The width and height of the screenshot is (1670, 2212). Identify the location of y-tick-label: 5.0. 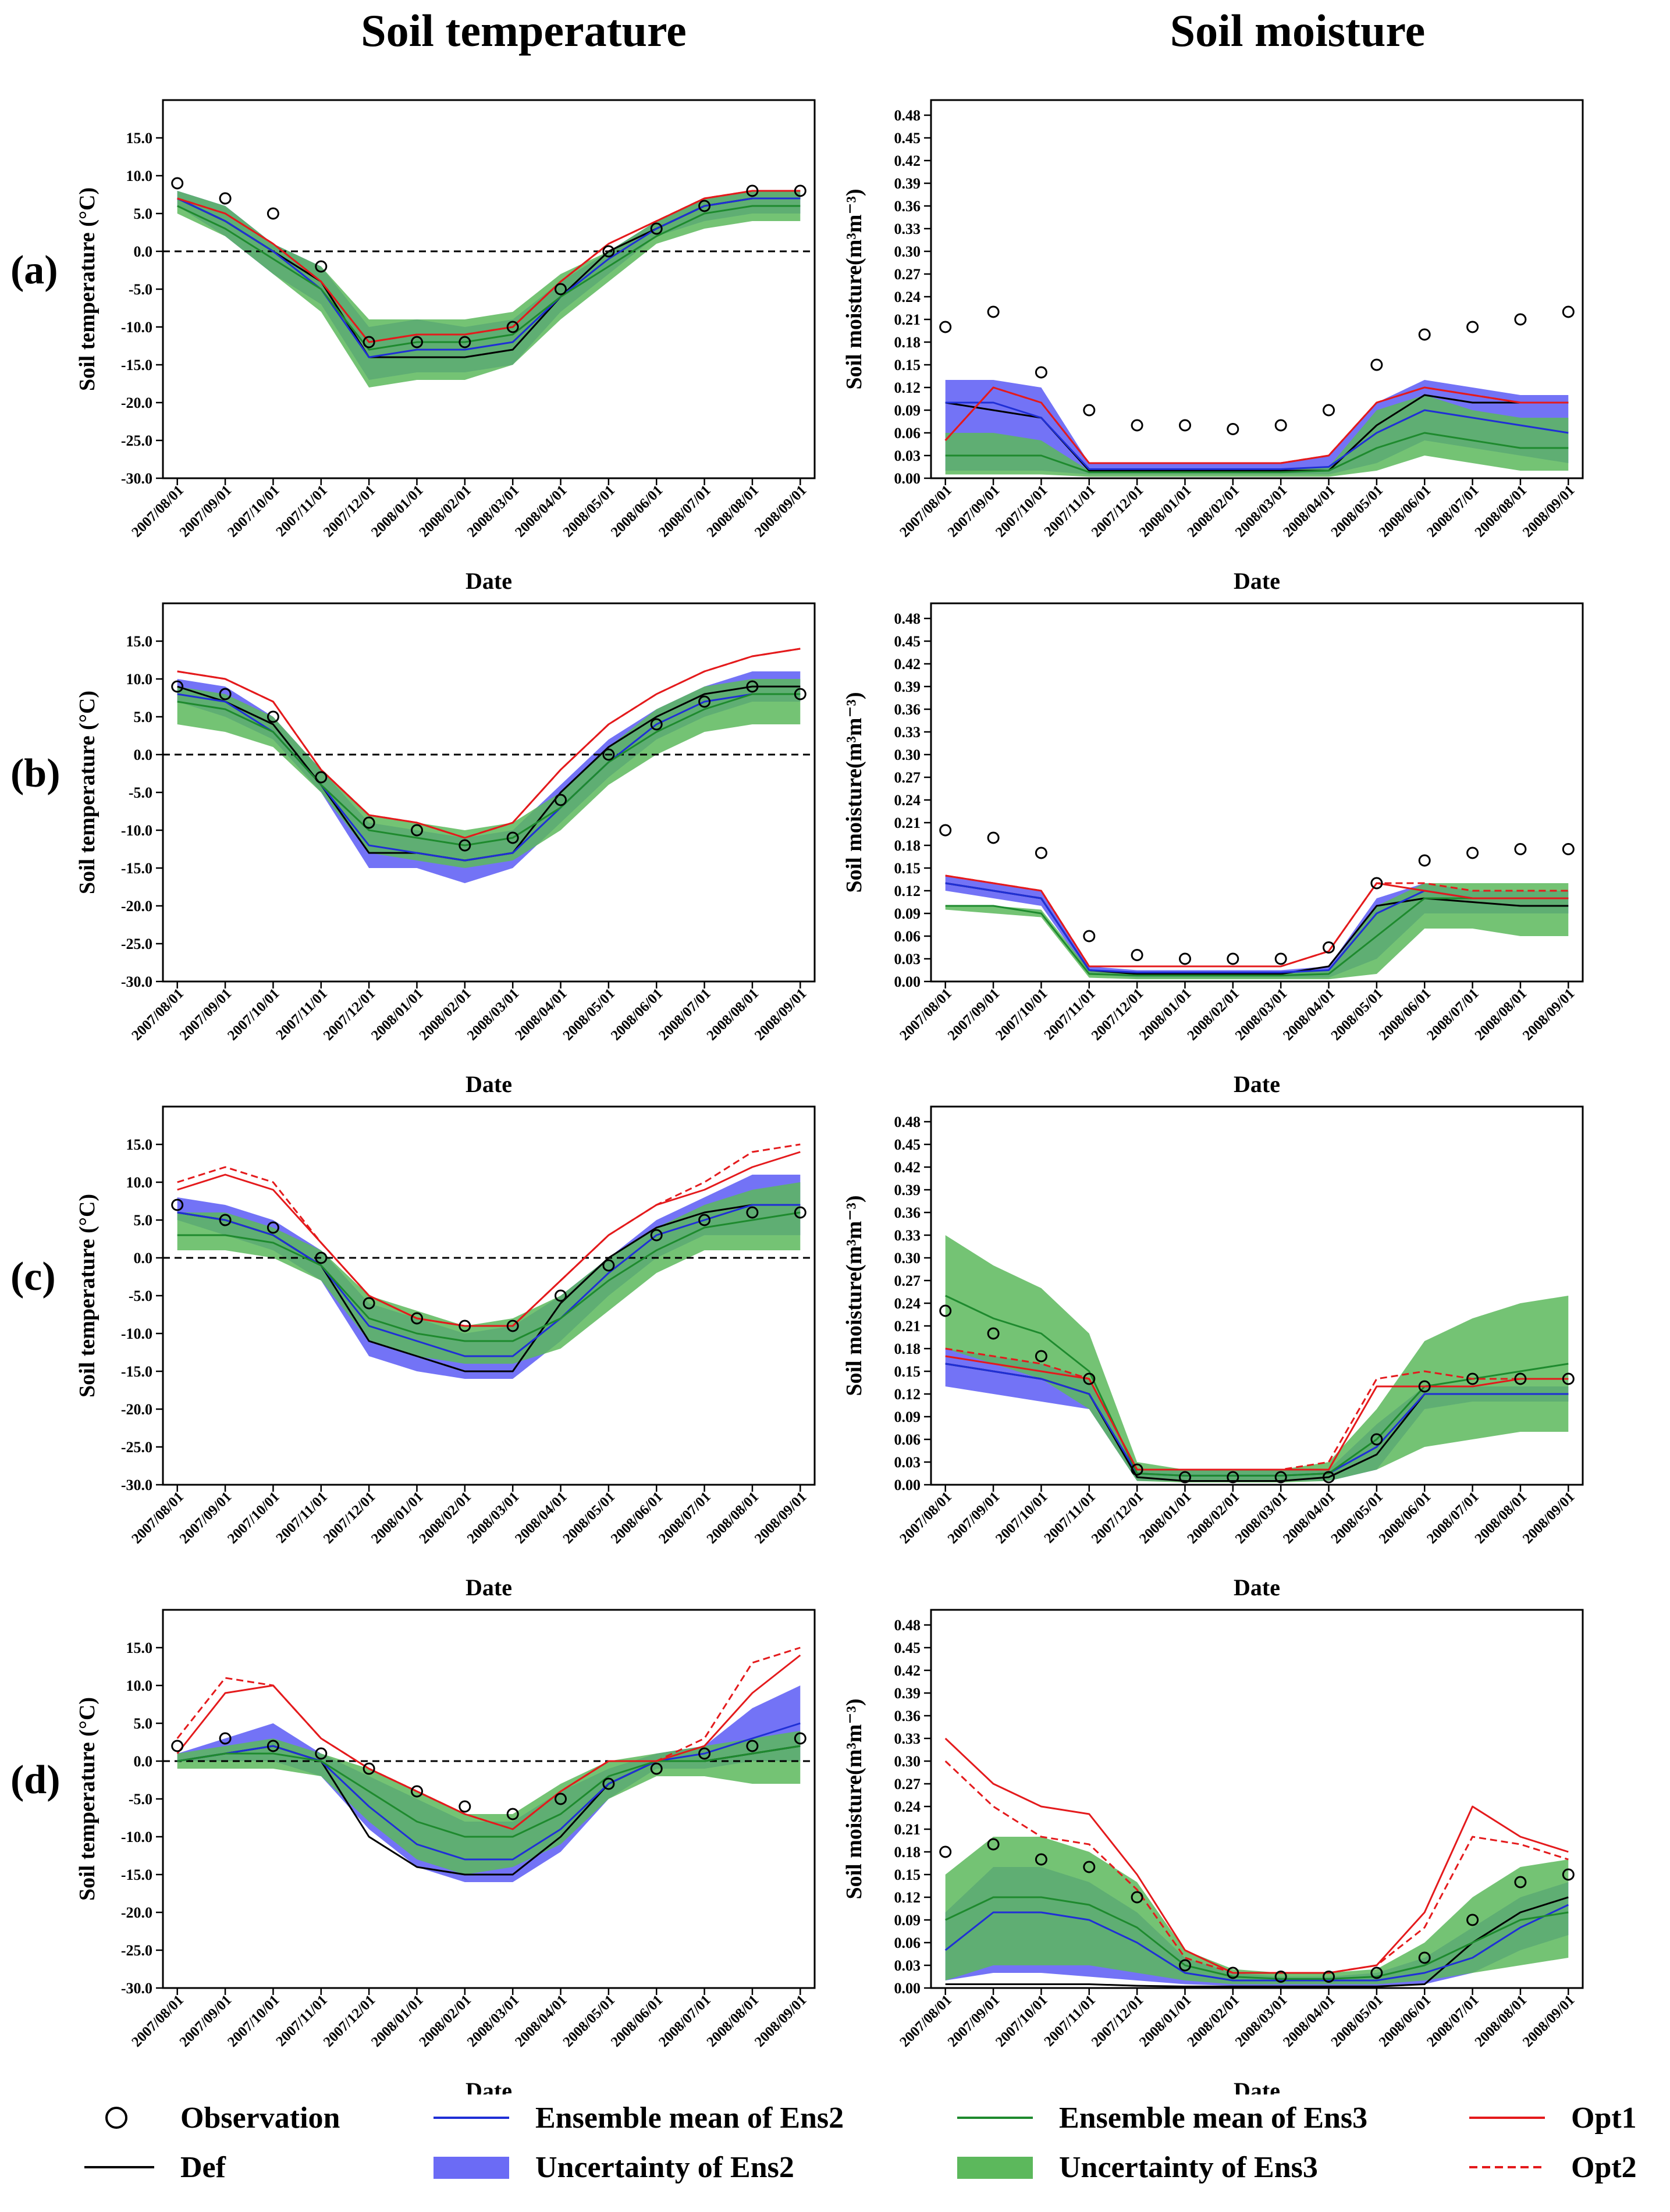
(143, 213).